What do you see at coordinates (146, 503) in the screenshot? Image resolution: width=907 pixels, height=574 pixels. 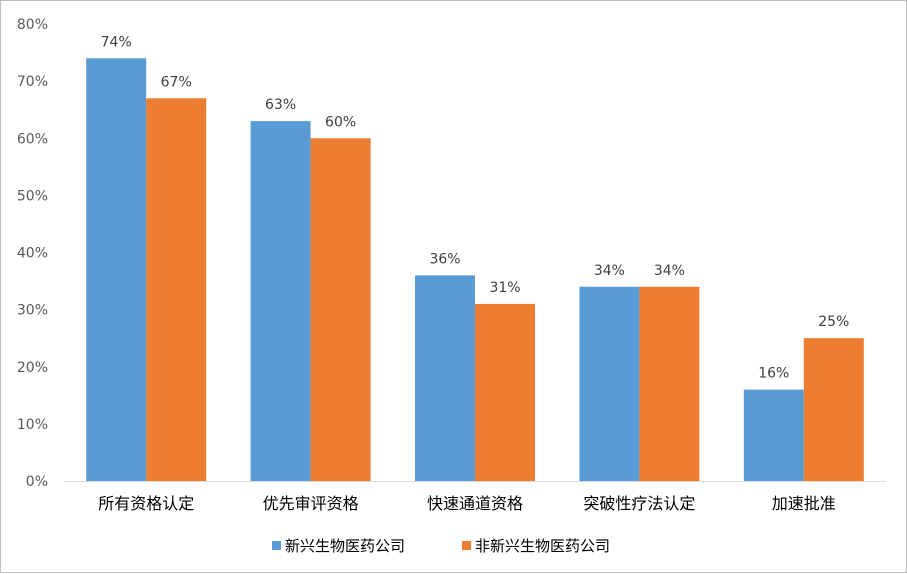 I see `x-tick-label: 所有资格认定` at bounding box center [146, 503].